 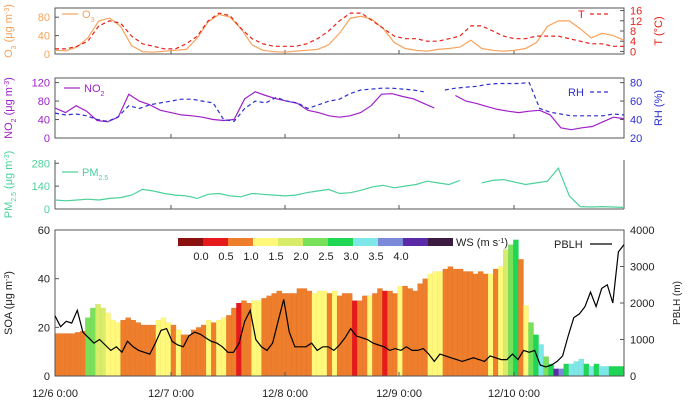 I want to click on pm25-axis-title-part: ), so click(x=9, y=153).